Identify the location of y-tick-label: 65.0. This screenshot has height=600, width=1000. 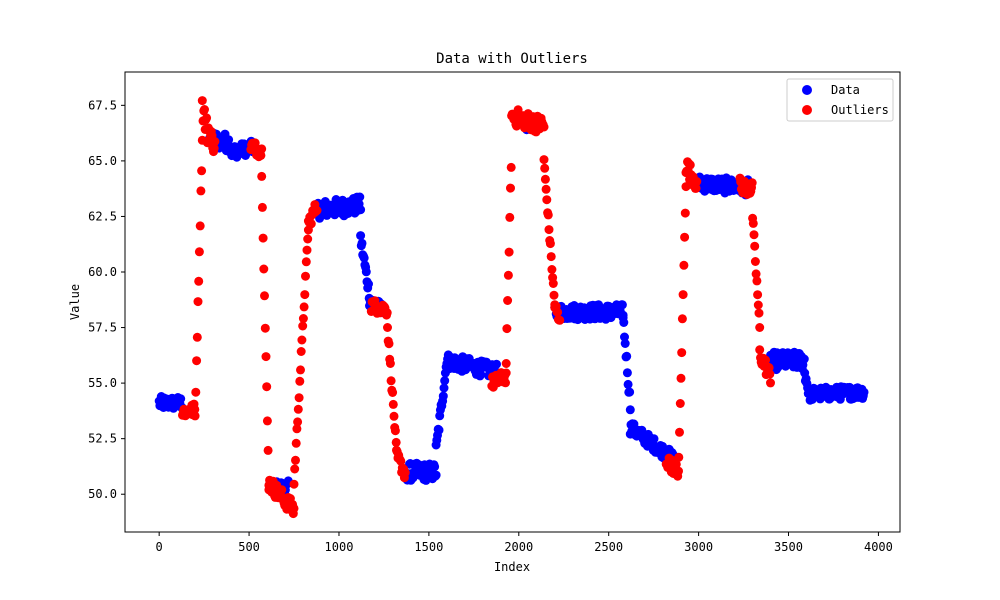
(102, 161).